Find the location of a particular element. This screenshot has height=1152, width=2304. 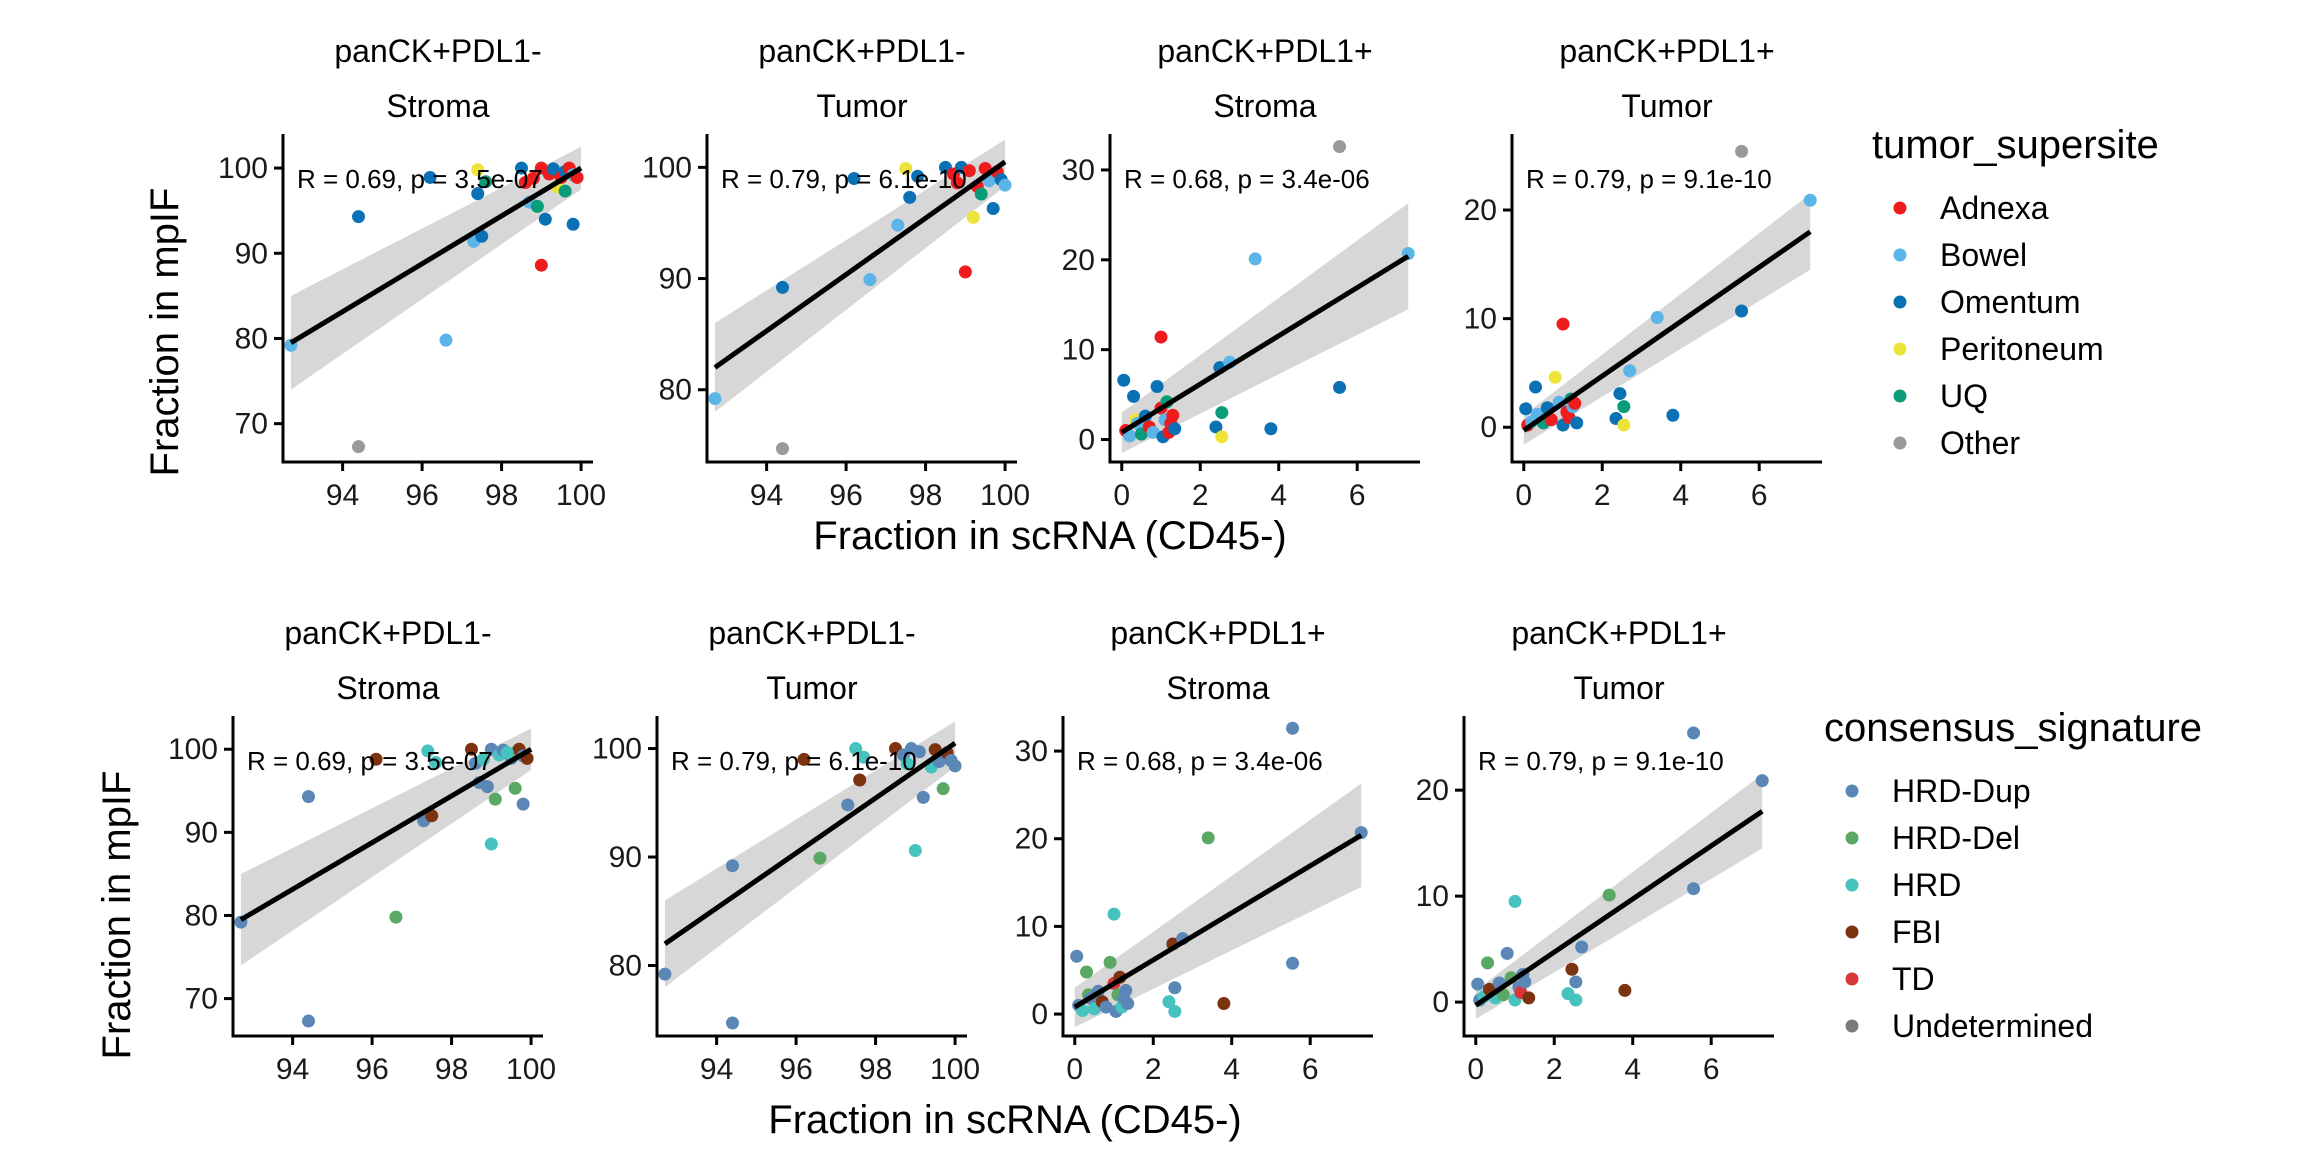

correlation-annotation: R = 0.68, p = 3.4e-06 is located at coordinates (1200, 761).